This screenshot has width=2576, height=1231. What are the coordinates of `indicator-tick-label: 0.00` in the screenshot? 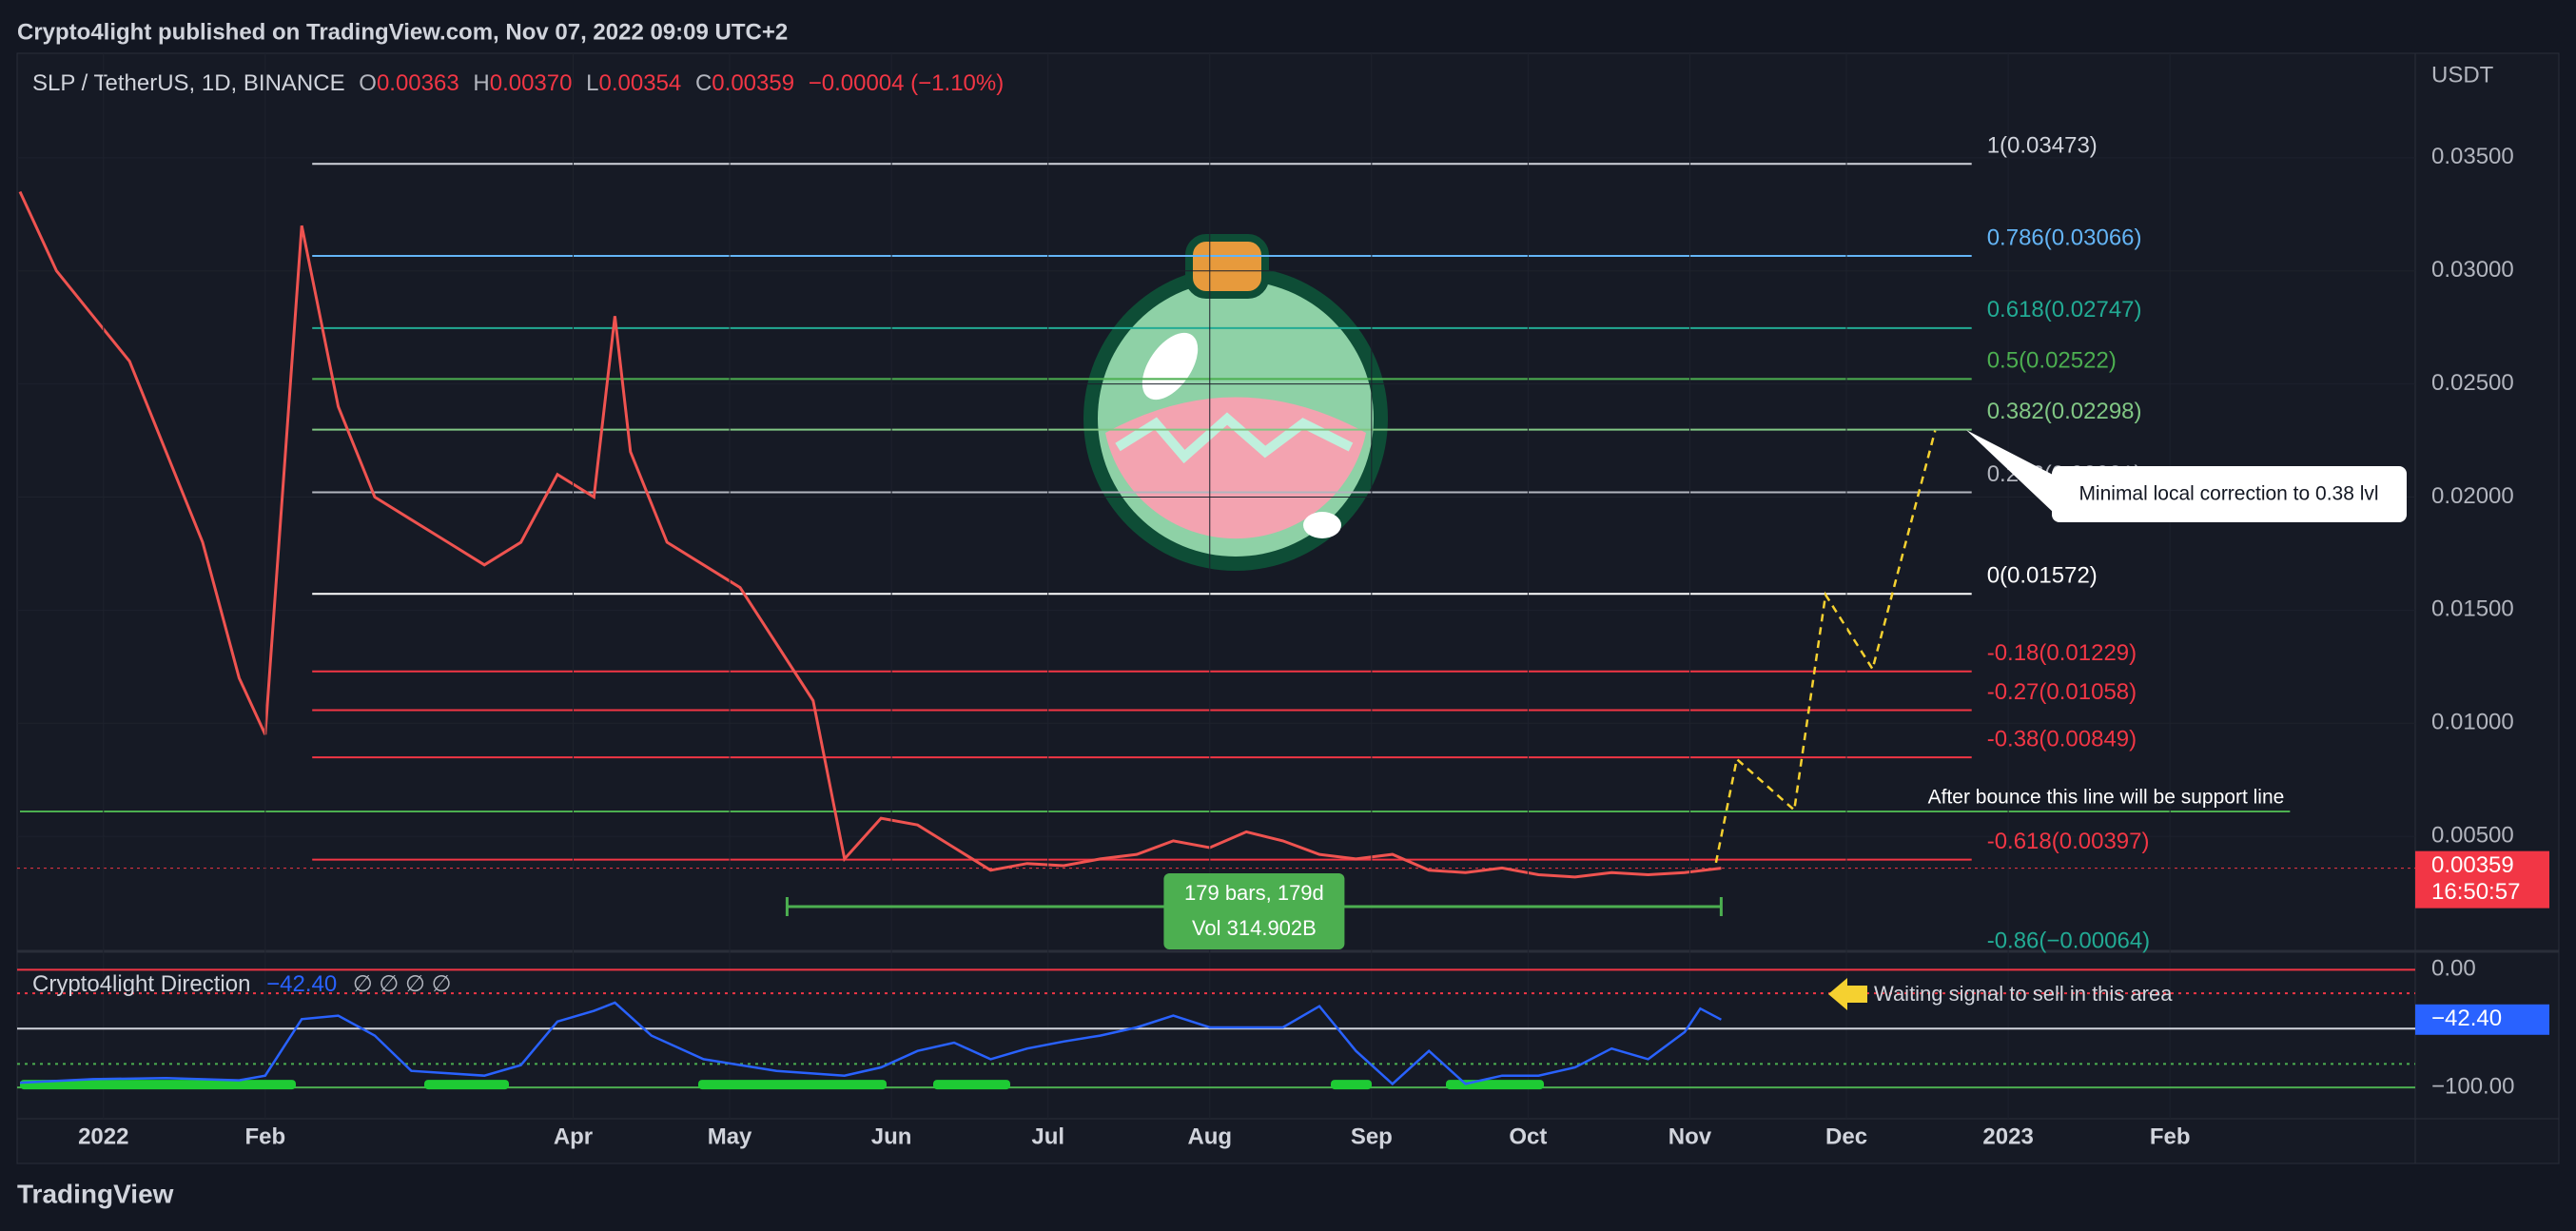 It's located at (2453, 969).